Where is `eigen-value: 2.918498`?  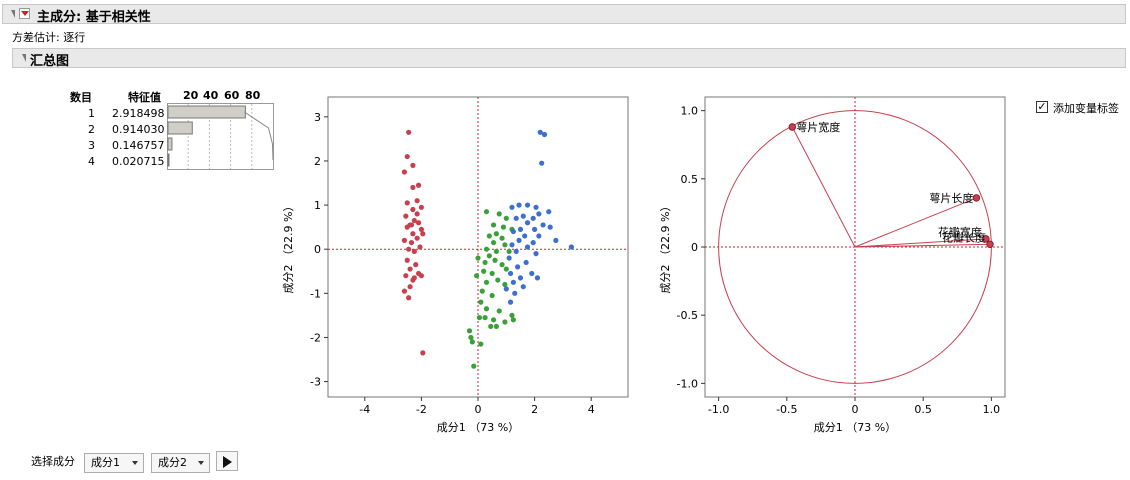 eigen-value: 2.918498 is located at coordinates (138, 113).